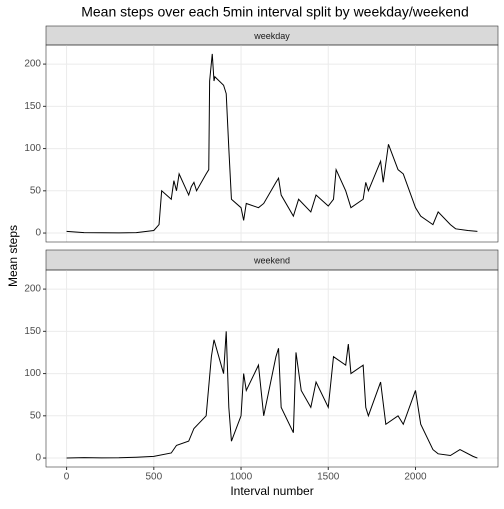  What do you see at coordinates (271, 491) in the screenshot?
I see `x-axis-label: Interval number` at bounding box center [271, 491].